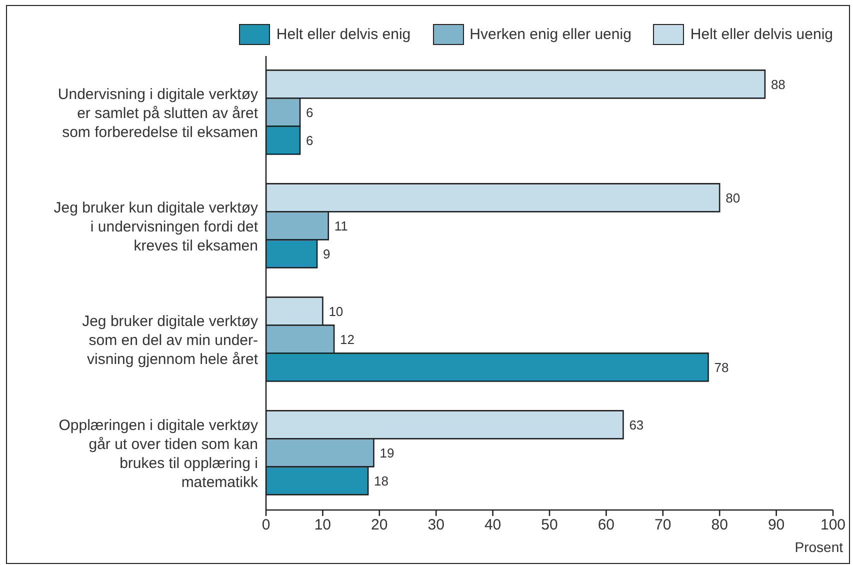  I want to click on x-axis-title: Prosent, so click(819, 547).